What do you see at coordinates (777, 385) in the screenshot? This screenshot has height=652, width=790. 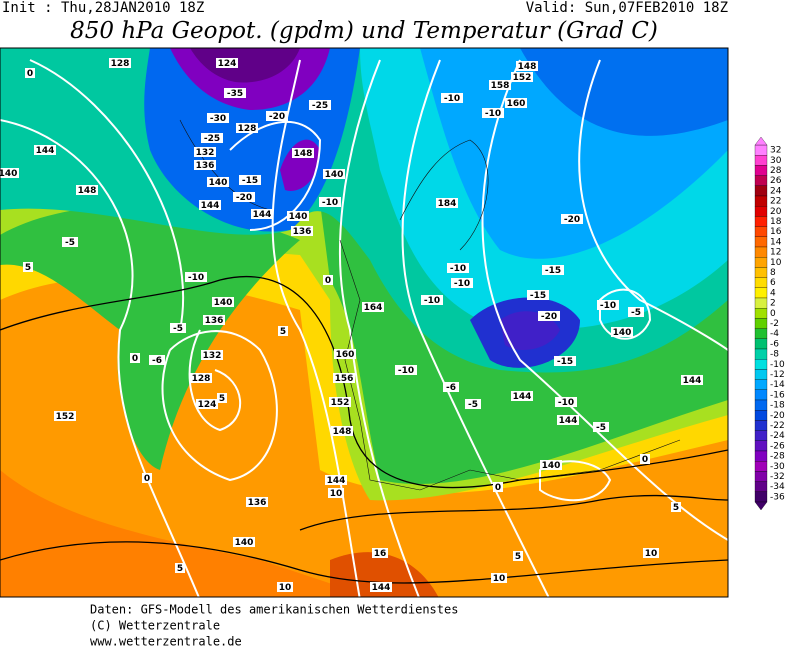 I see `colorbar-label: -14` at bounding box center [777, 385].